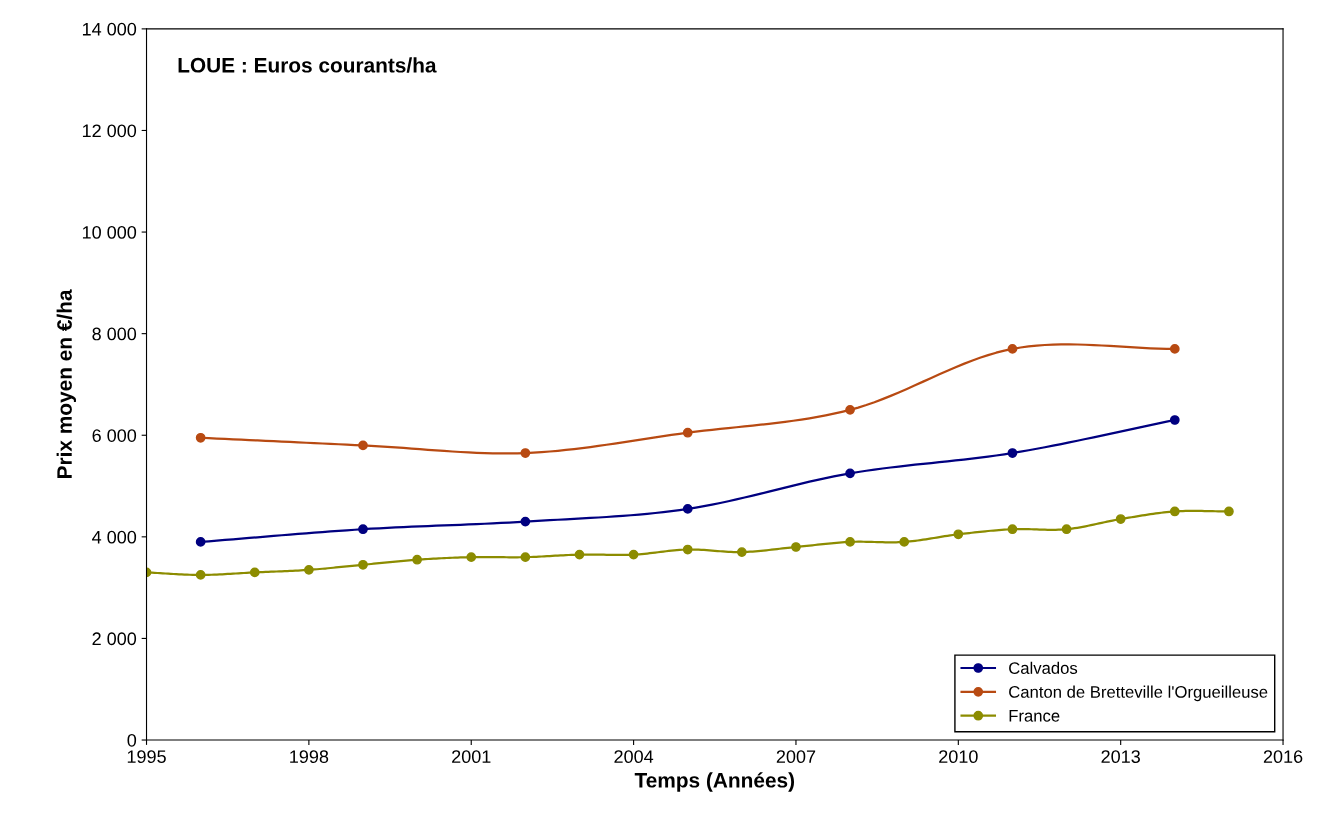 The image size is (1320, 825). I want to click on x-tick-label: 1995, so click(146, 757).